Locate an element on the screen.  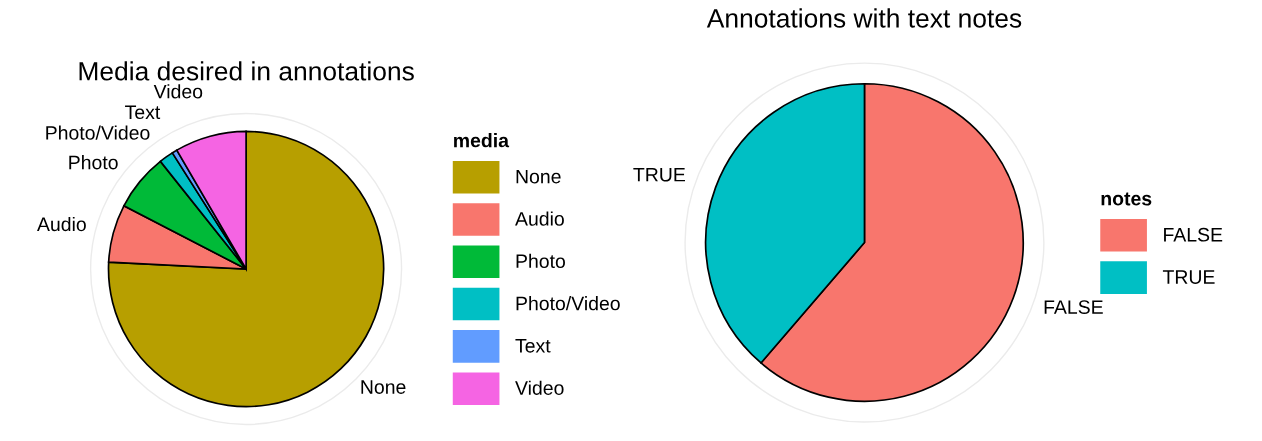
legend-label: FALSE is located at coordinates (1193, 234).